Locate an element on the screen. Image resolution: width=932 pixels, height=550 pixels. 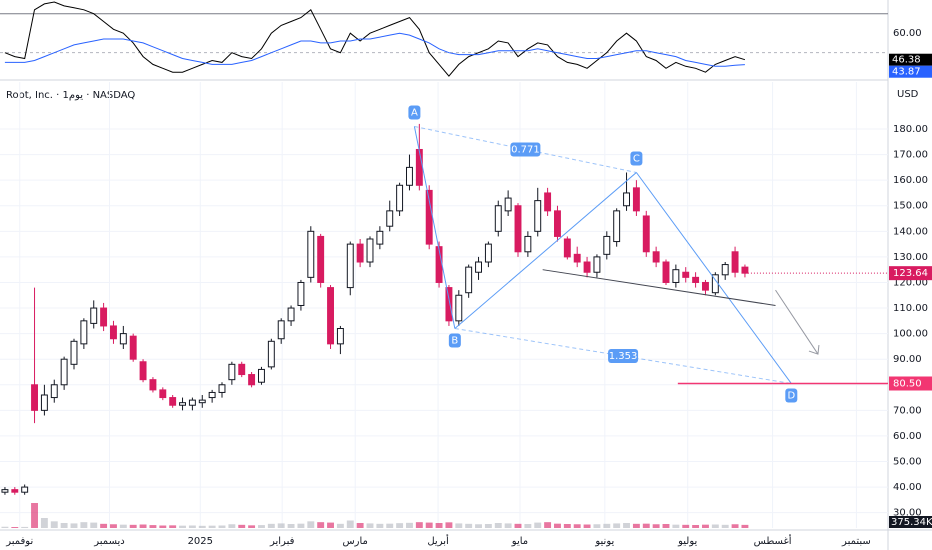
y-tick-label: 50.00 is located at coordinates (907, 462).